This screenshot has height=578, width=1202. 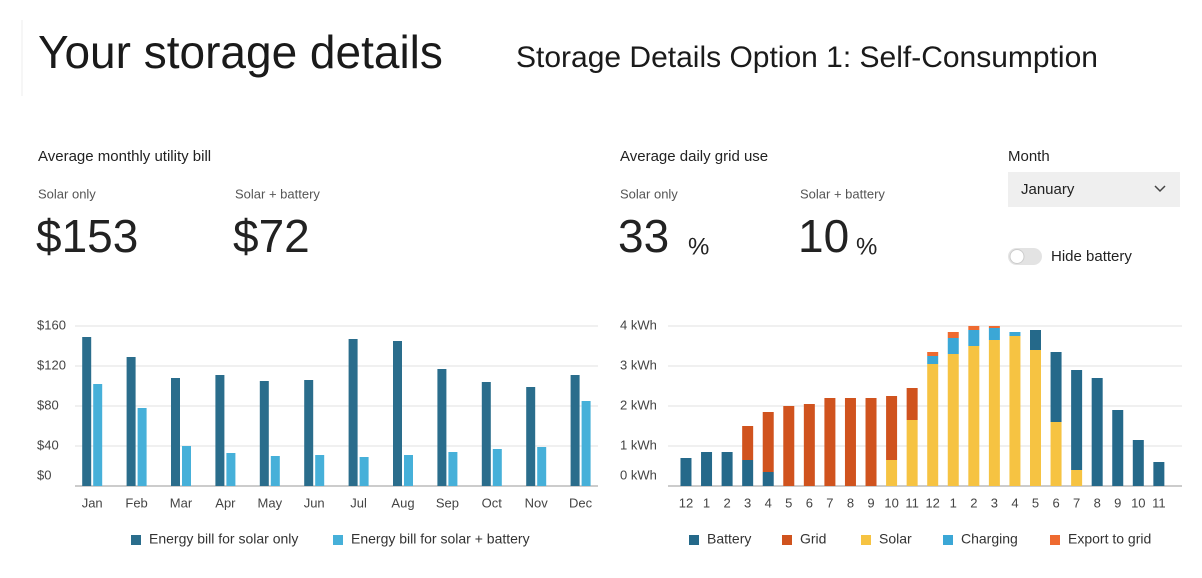 I want to click on x-tick-label: Jul, so click(x=358, y=502).